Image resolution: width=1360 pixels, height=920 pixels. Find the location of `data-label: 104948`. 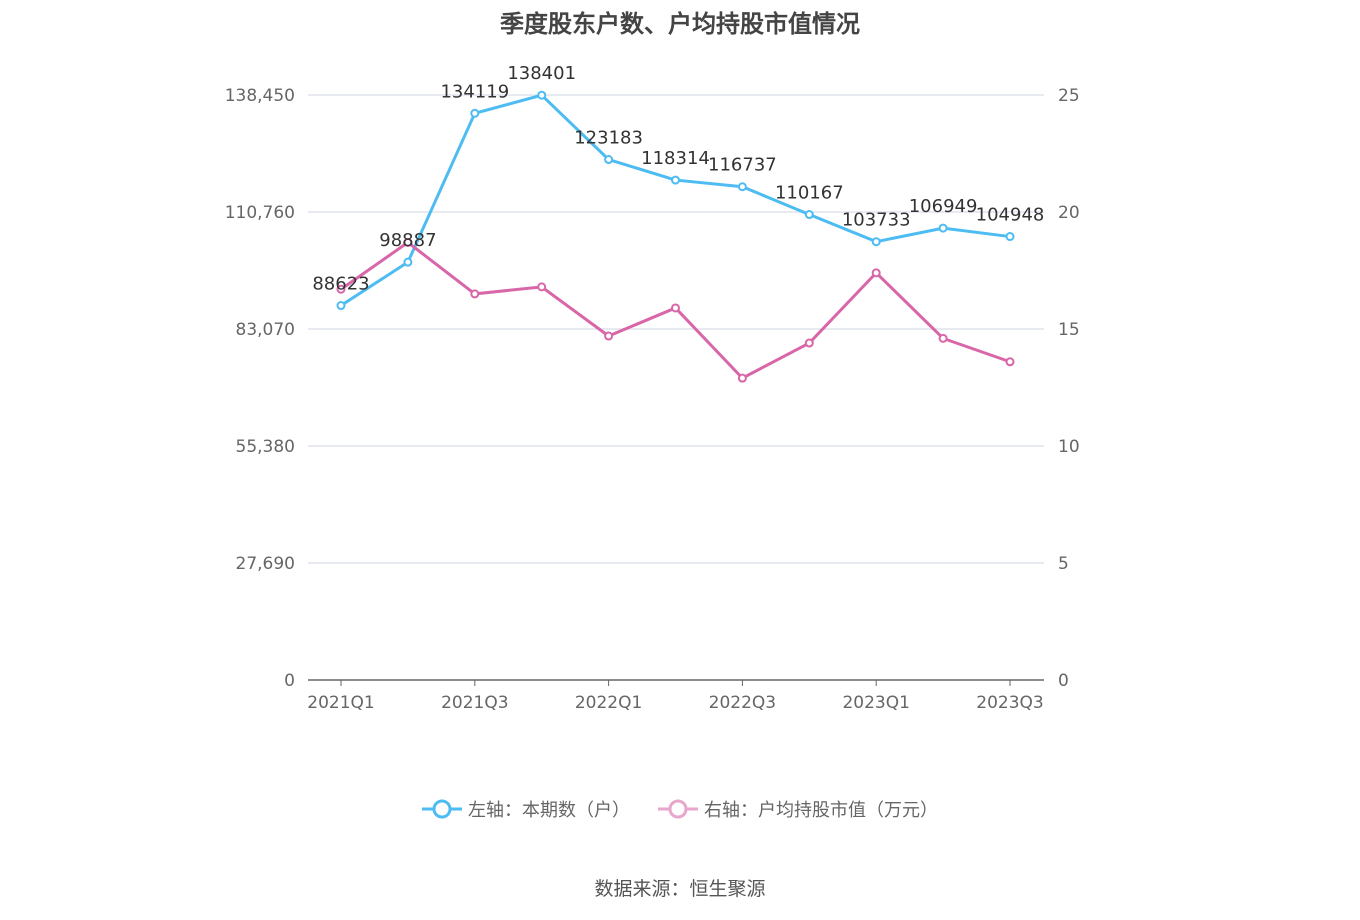

data-label: 104948 is located at coordinates (1010, 215).